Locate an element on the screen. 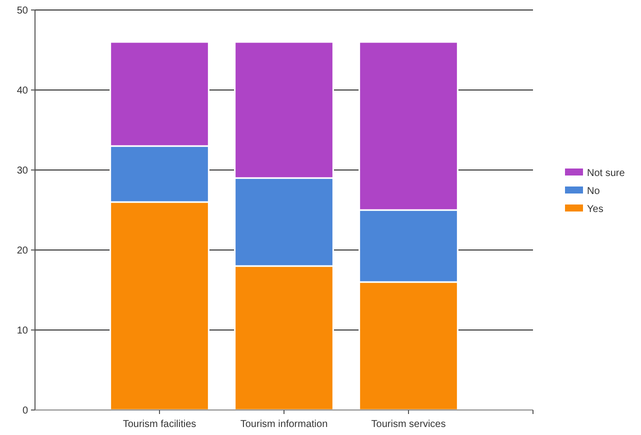  x-tick-label: Tourism services is located at coordinates (408, 424).